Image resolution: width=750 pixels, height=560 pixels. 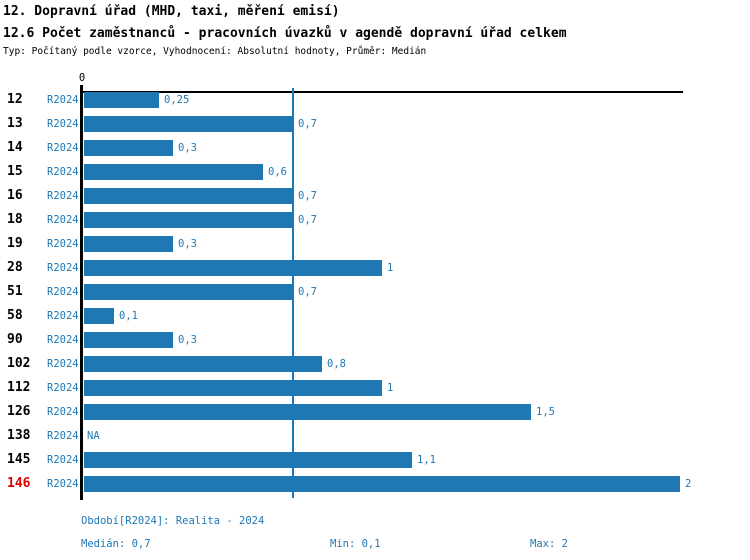 I want to click on category-label: 51, so click(x=15, y=291).